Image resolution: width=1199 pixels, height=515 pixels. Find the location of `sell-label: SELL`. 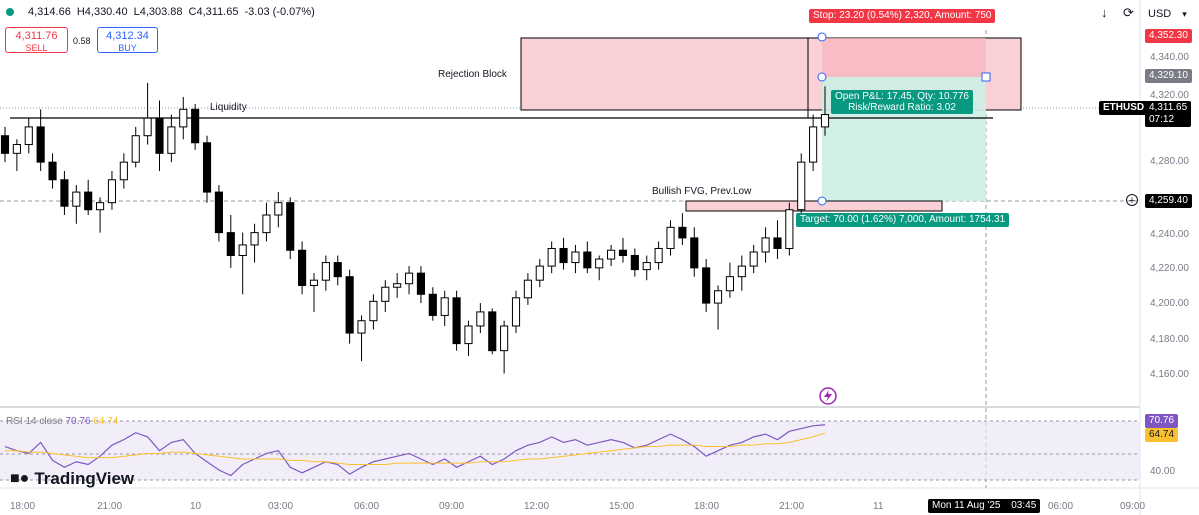

sell-label: SELL is located at coordinates (36, 48).